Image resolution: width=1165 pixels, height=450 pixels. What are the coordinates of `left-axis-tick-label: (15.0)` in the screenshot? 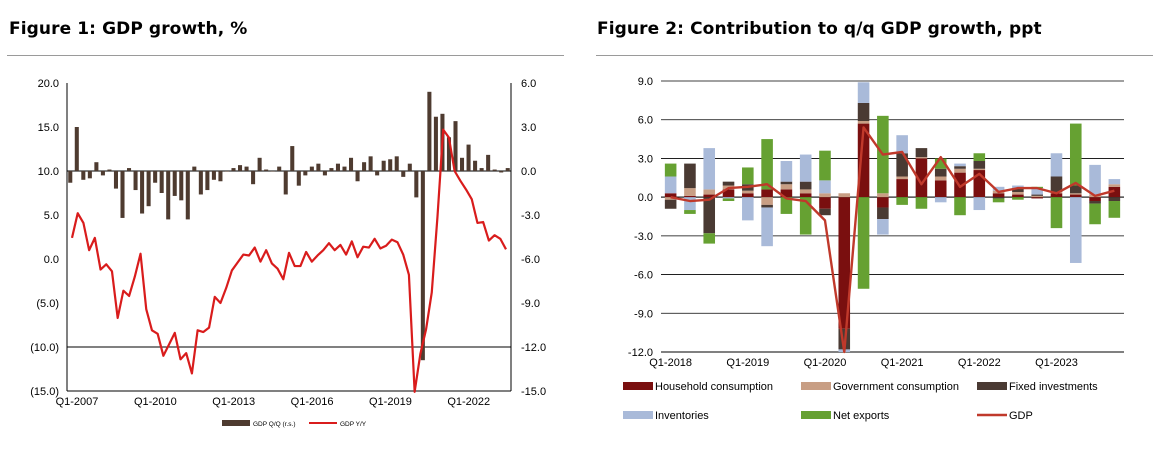 It's located at (44, 392).